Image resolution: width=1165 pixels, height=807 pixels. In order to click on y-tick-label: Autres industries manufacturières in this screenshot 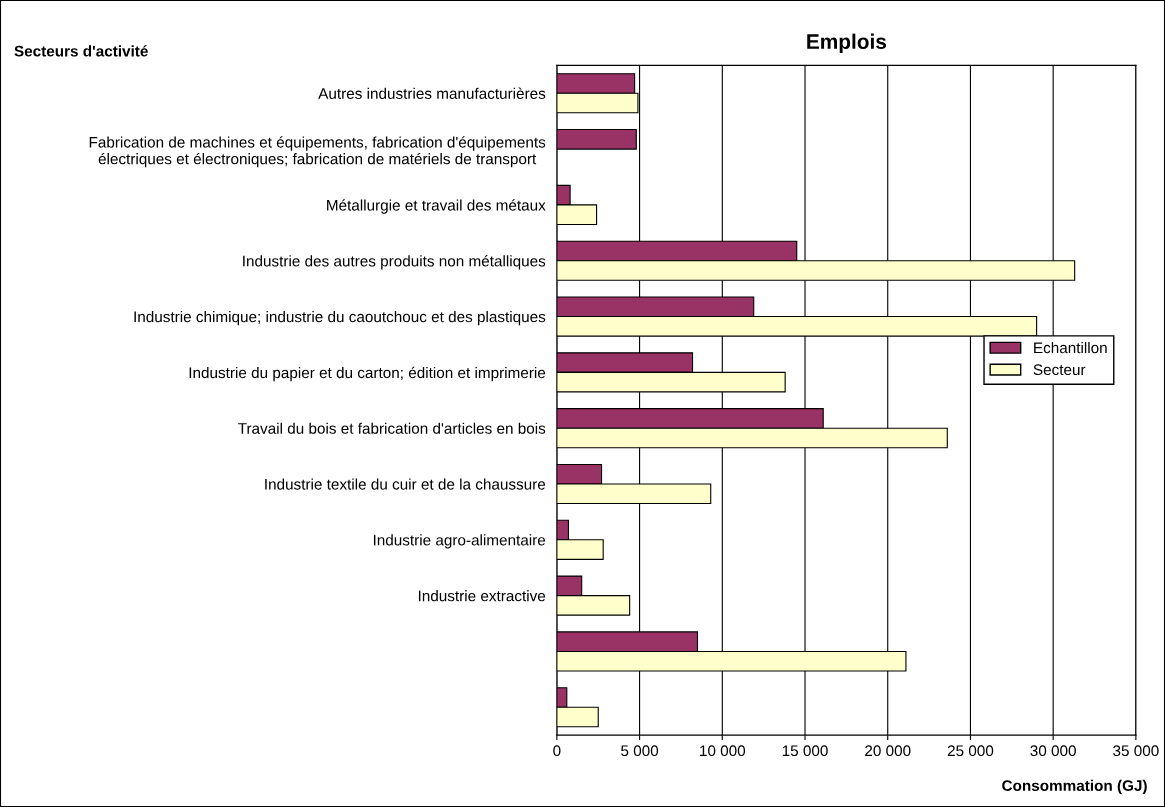, I will do `click(432, 93)`.